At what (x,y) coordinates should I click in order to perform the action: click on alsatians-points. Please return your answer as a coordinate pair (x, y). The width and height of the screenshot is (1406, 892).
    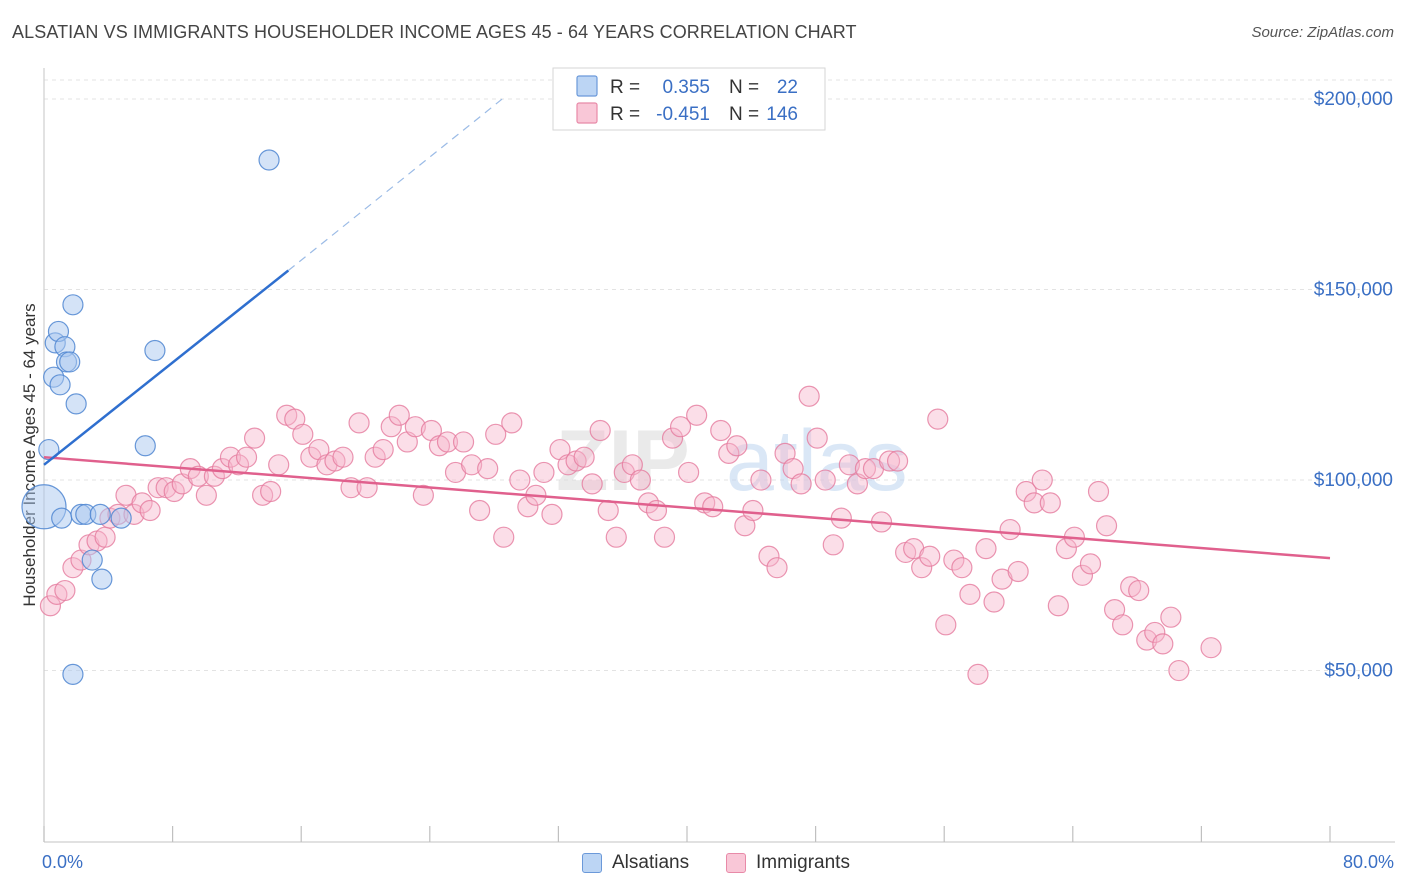
    Looking at the image, I should click on (150, 417).